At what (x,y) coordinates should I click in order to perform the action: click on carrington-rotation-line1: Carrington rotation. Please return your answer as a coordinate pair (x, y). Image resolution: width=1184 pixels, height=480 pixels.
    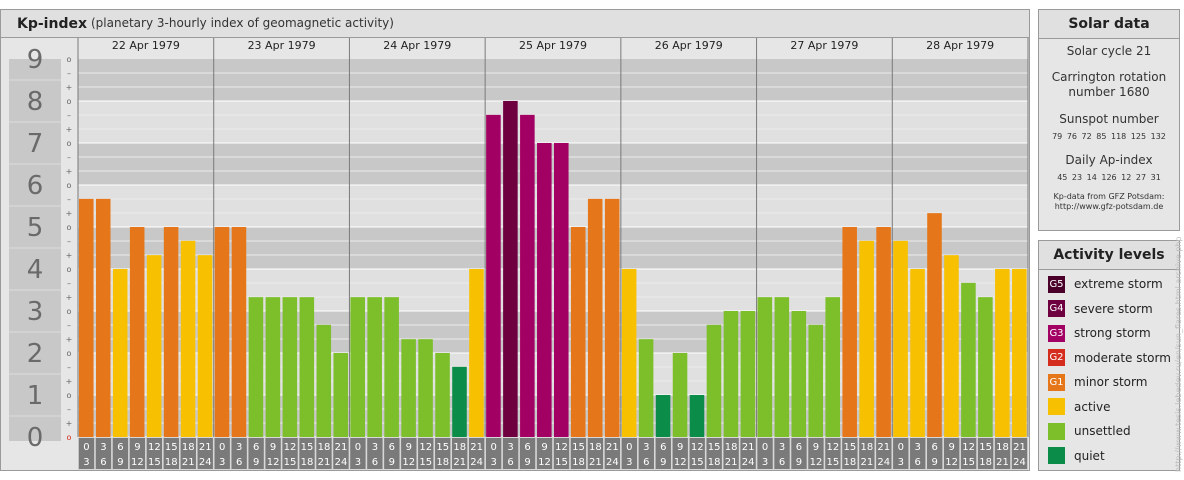
    Looking at the image, I should click on (1109, 77).